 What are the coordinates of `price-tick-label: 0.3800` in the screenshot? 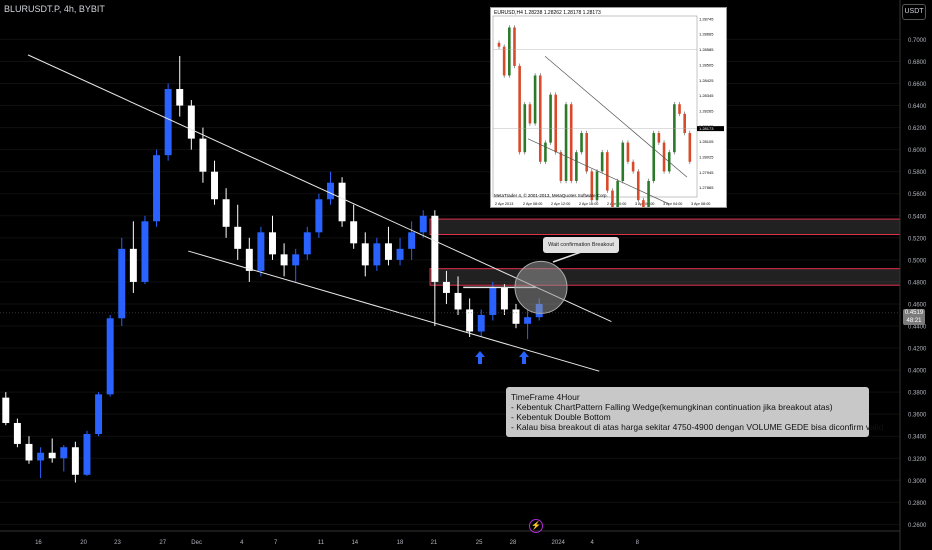 It's located at (917, 394).